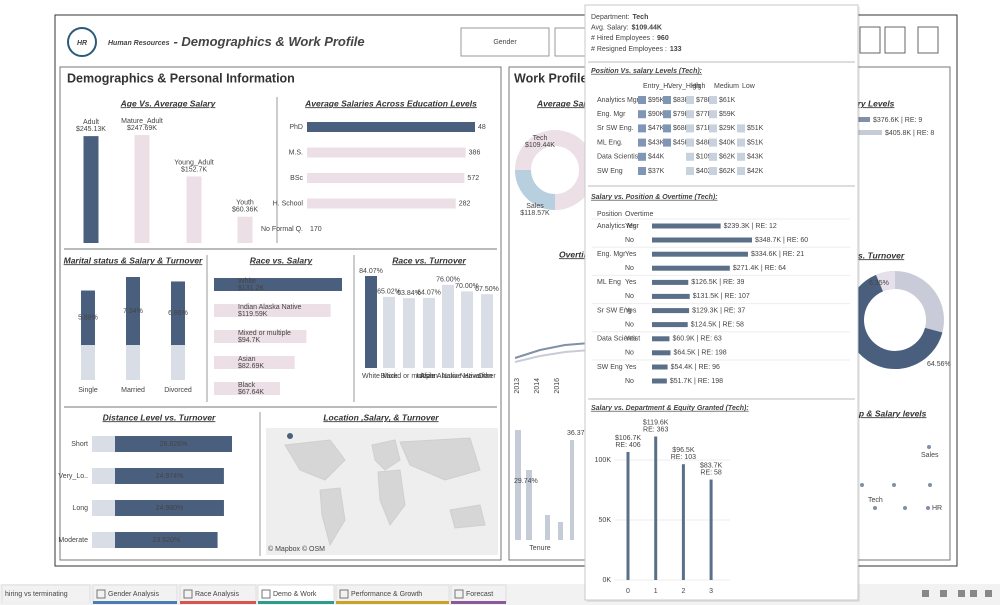  Describe the element at coordinates (875, 500) in the screenshot. I see `point-label: Tech` at that location.